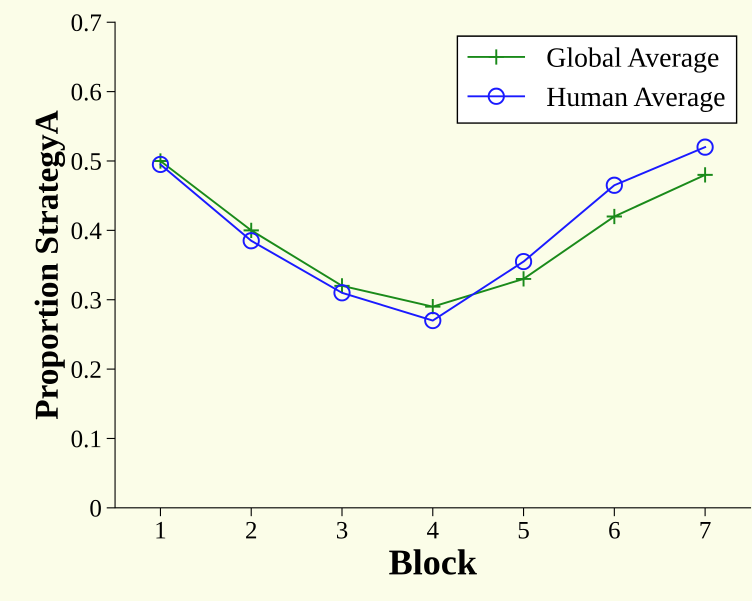  Describe the element at coordinates (161, 530) in the screenshot. I see `x-tick-label: 1` at that location.